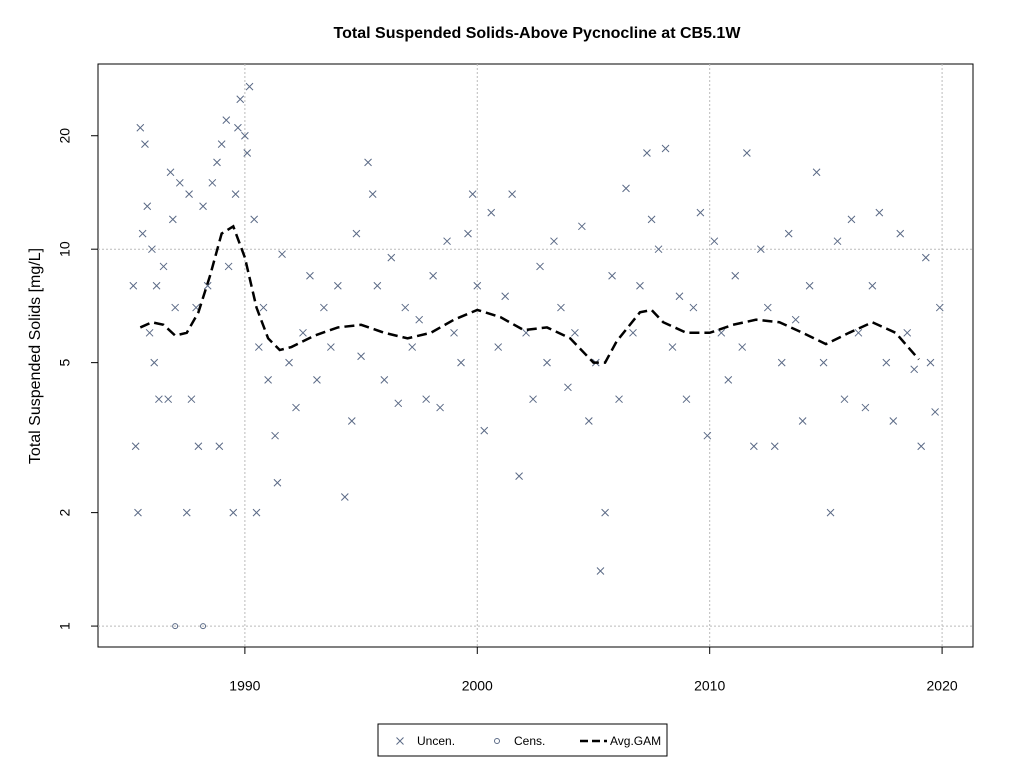 The height and width of the screenshot is (768, 1024). I want to click on gam-line, so click(529, 294).